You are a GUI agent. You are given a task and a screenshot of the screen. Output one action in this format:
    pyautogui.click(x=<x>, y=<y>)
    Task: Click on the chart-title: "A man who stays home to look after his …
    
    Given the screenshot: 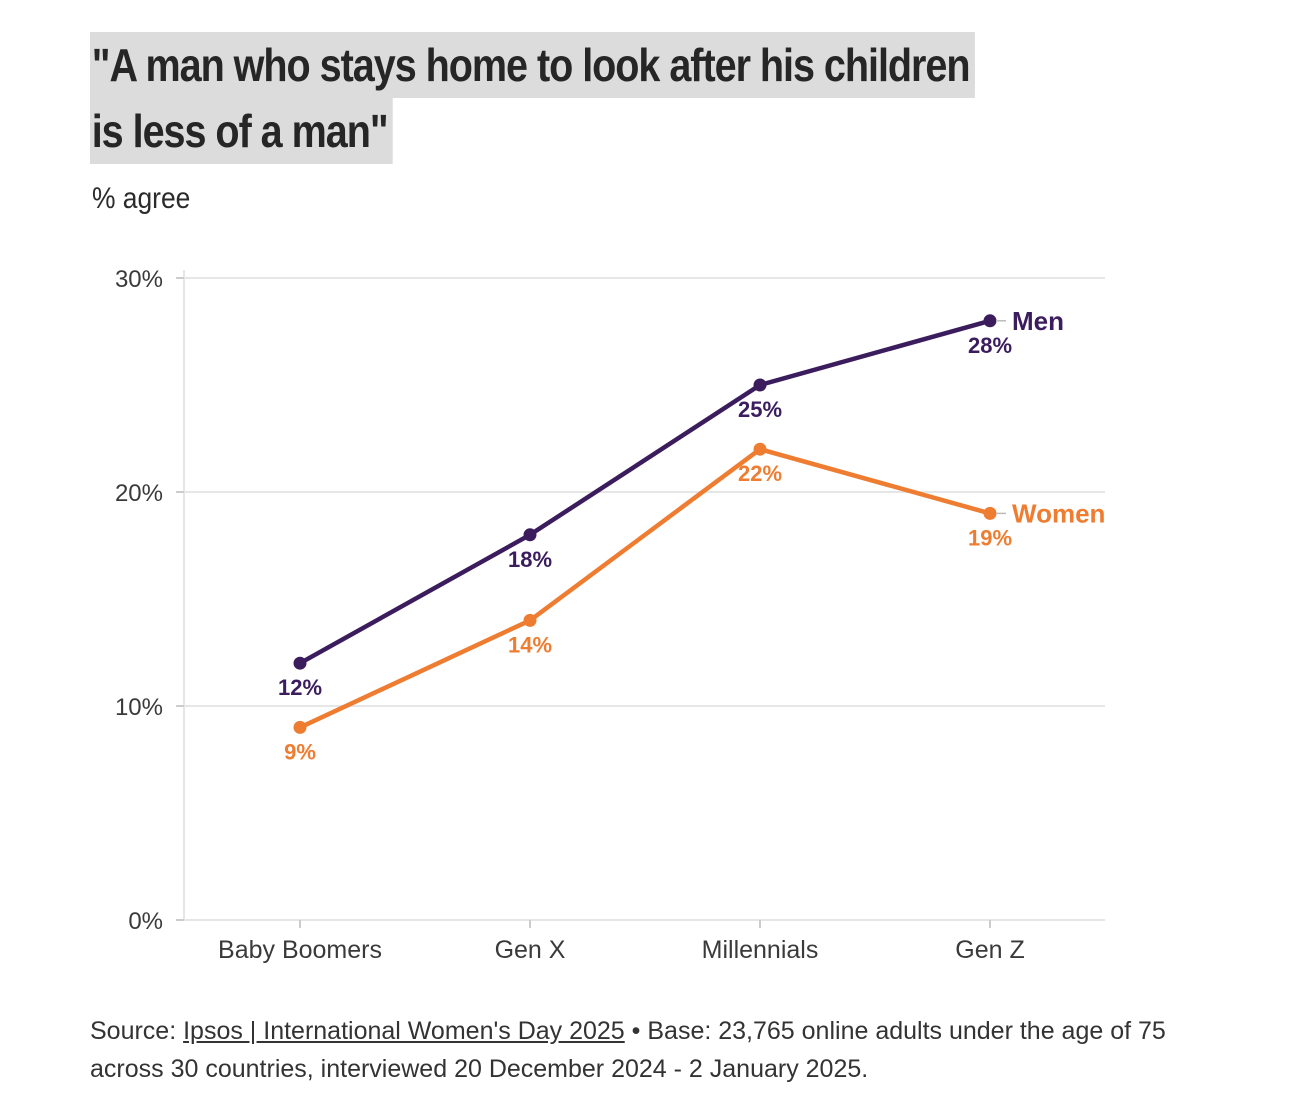 What is the action you would take?
    pyautogui.click(x=645, y=98)
    